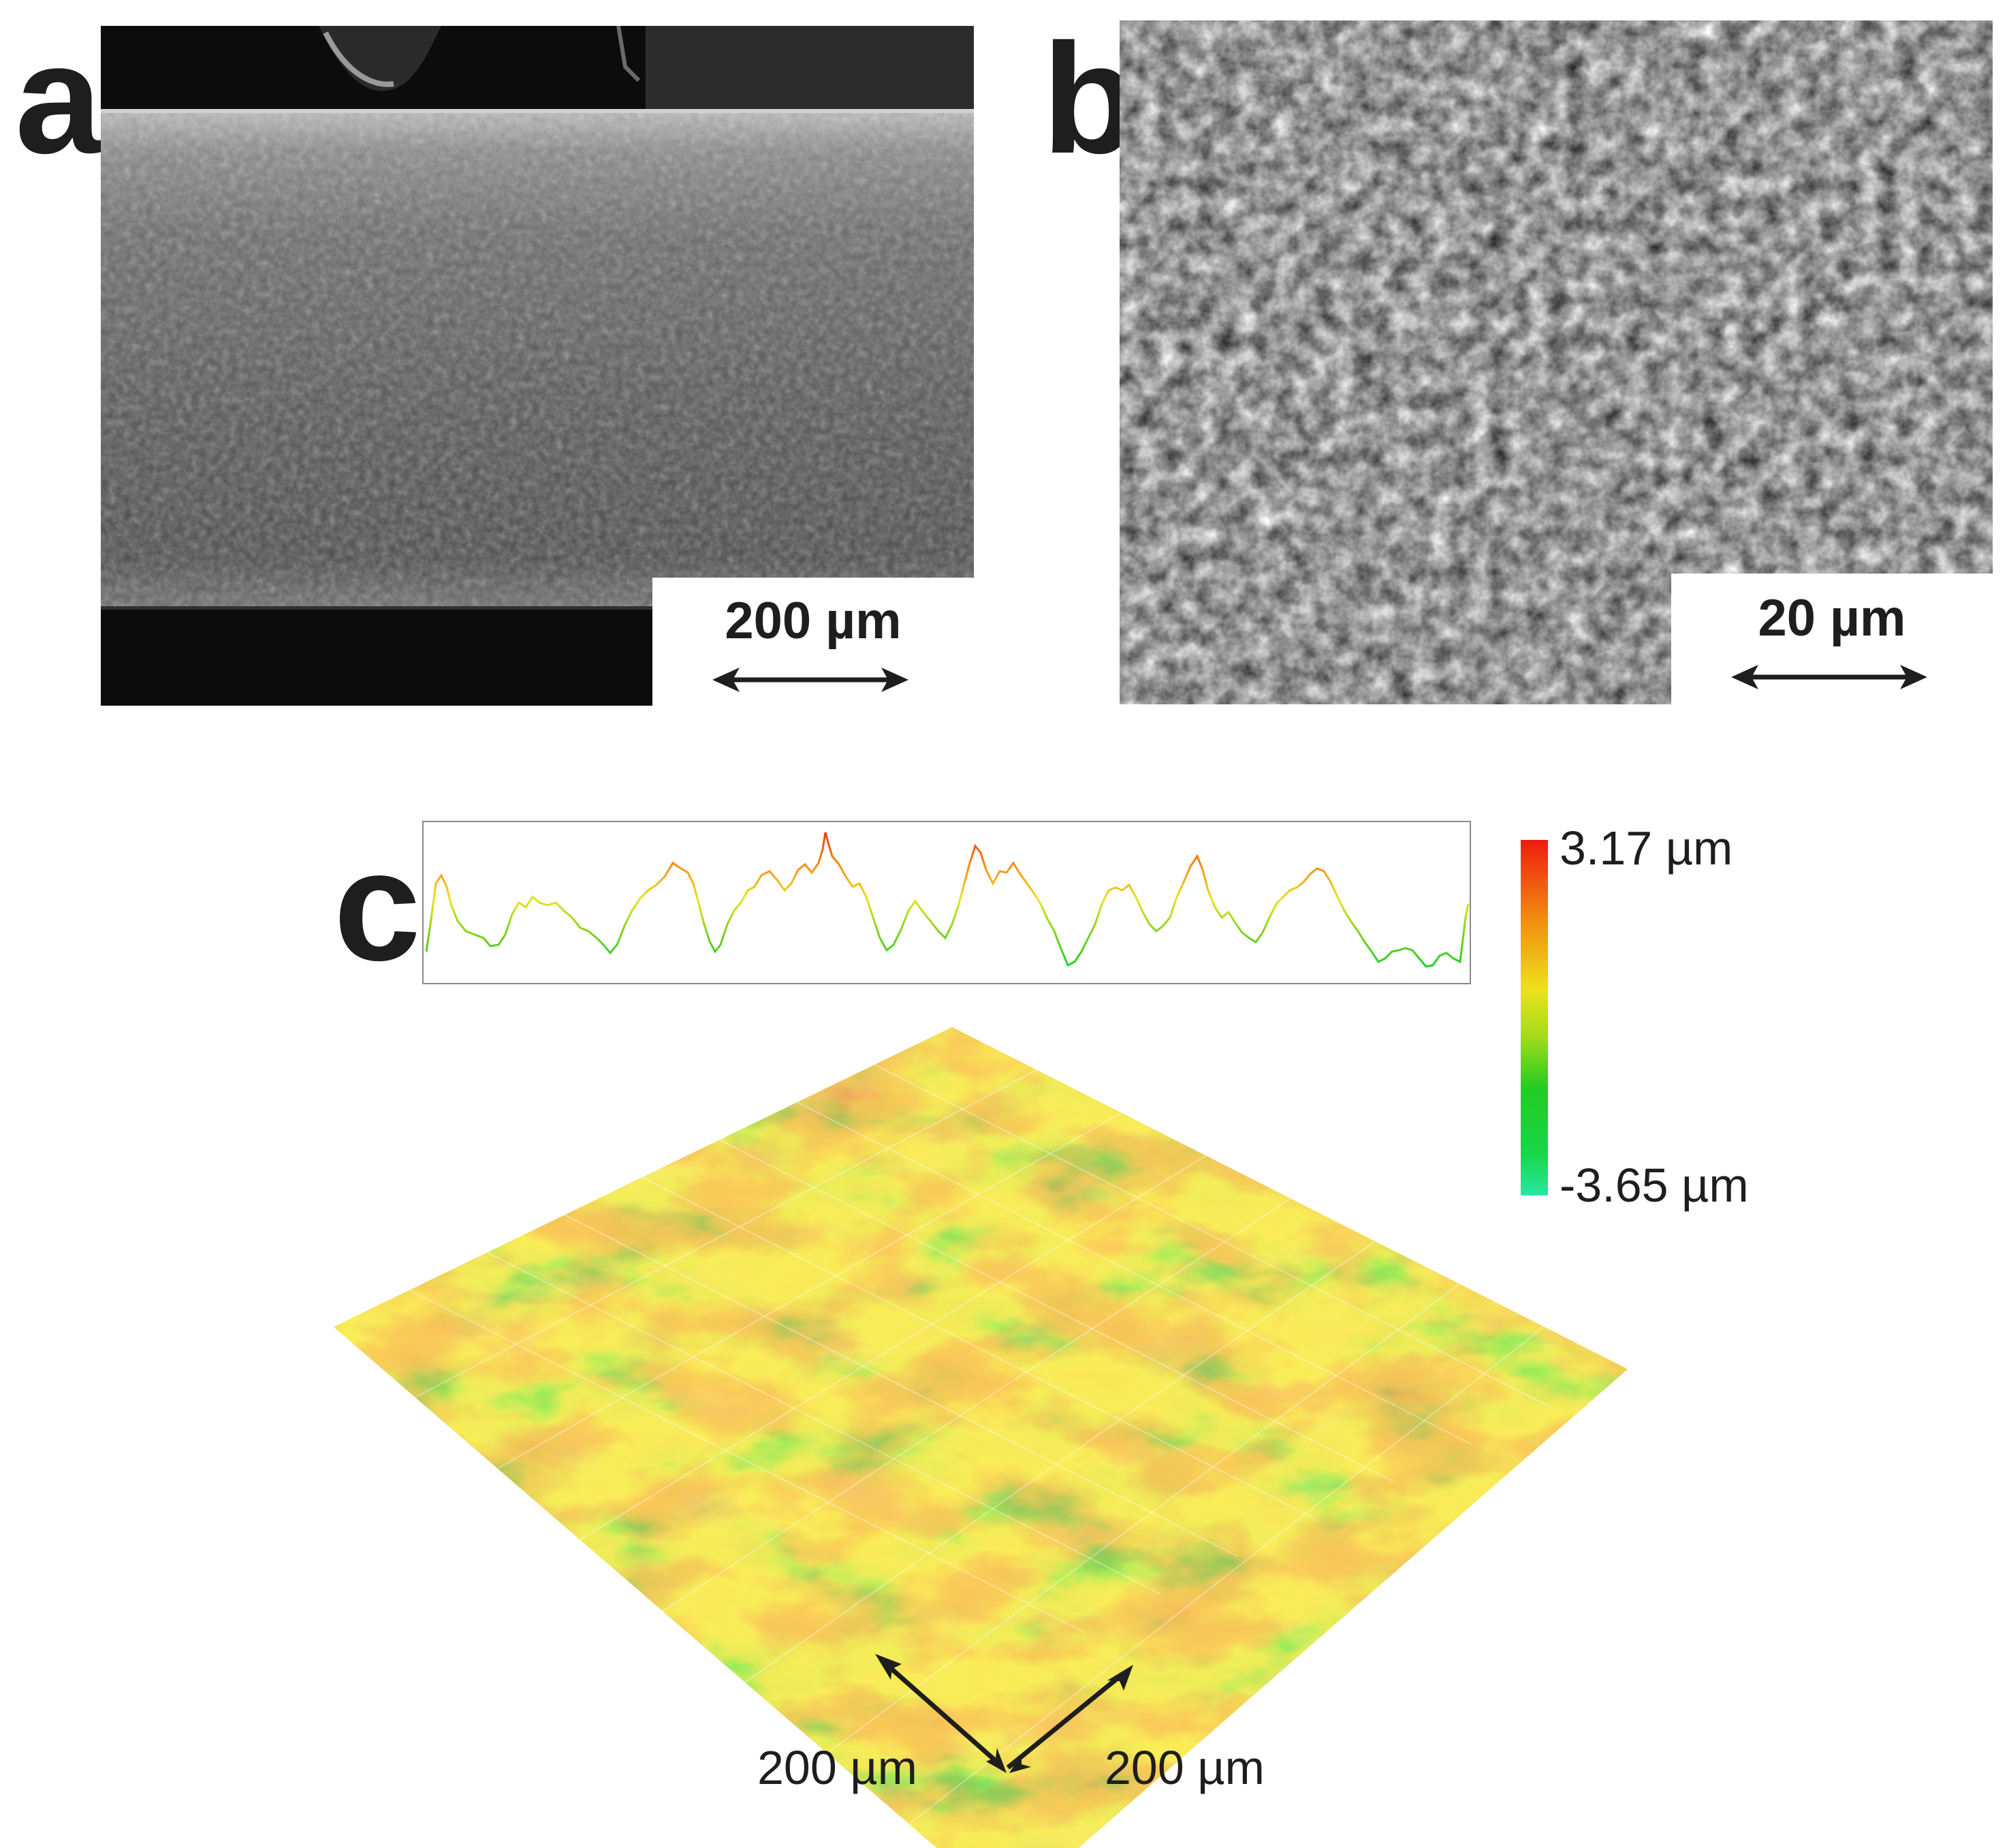 This screenshot has width=2009, height=1848. I want to click on panel-label-a: a, so click(58, 98).